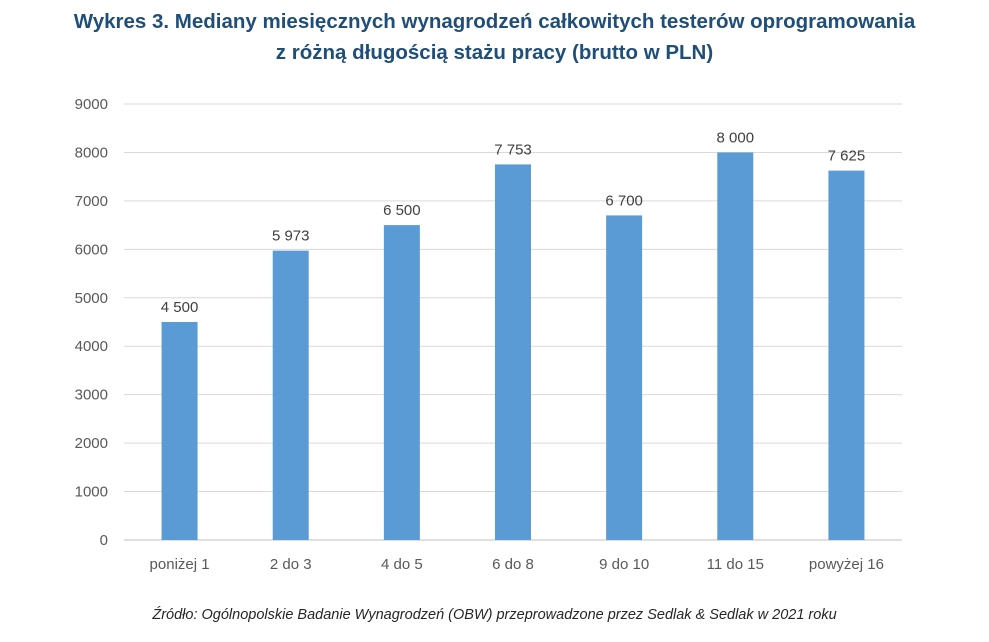 The width and height of the screenshot is (989, 642). I want to click on x-tick-label: powyżej 16, so click(846, 564).